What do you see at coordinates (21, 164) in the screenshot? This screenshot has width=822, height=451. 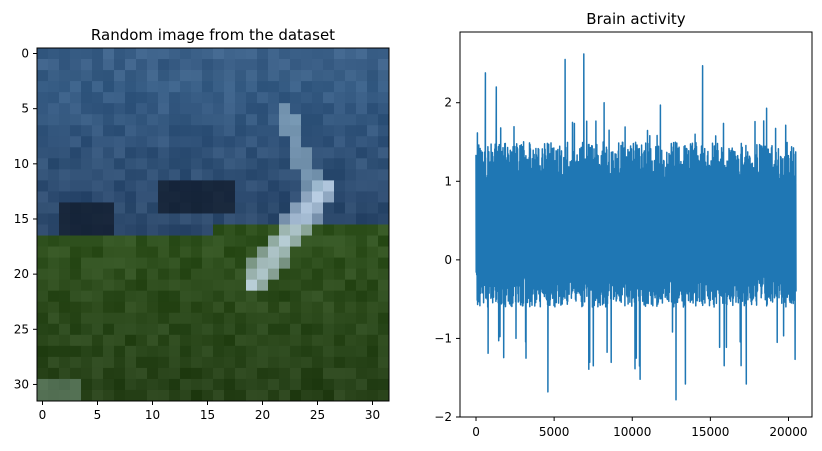 I see `image-y-tick-label: 10` at bounding box center [21, 164].